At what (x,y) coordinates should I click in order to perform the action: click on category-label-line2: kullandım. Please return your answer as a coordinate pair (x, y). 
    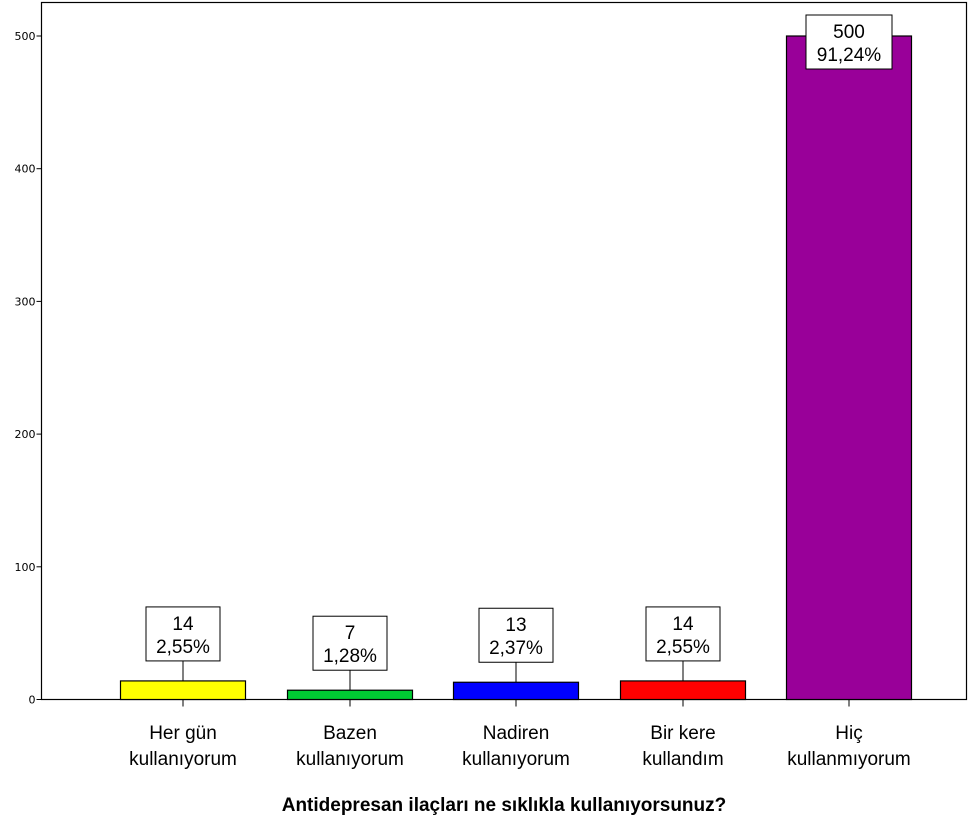
    Looking at the image, I should click on (682, 759).